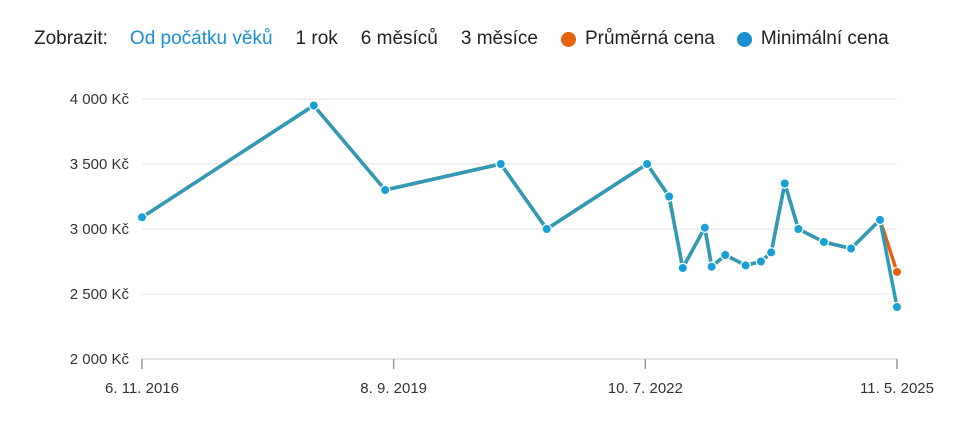 Image resolution: width=968 pixels, height=430 pixels. Describe the element at coordinates (142, 388) in the screenshot. I see `x-tick-label: 6. 11. 2016` at that location.